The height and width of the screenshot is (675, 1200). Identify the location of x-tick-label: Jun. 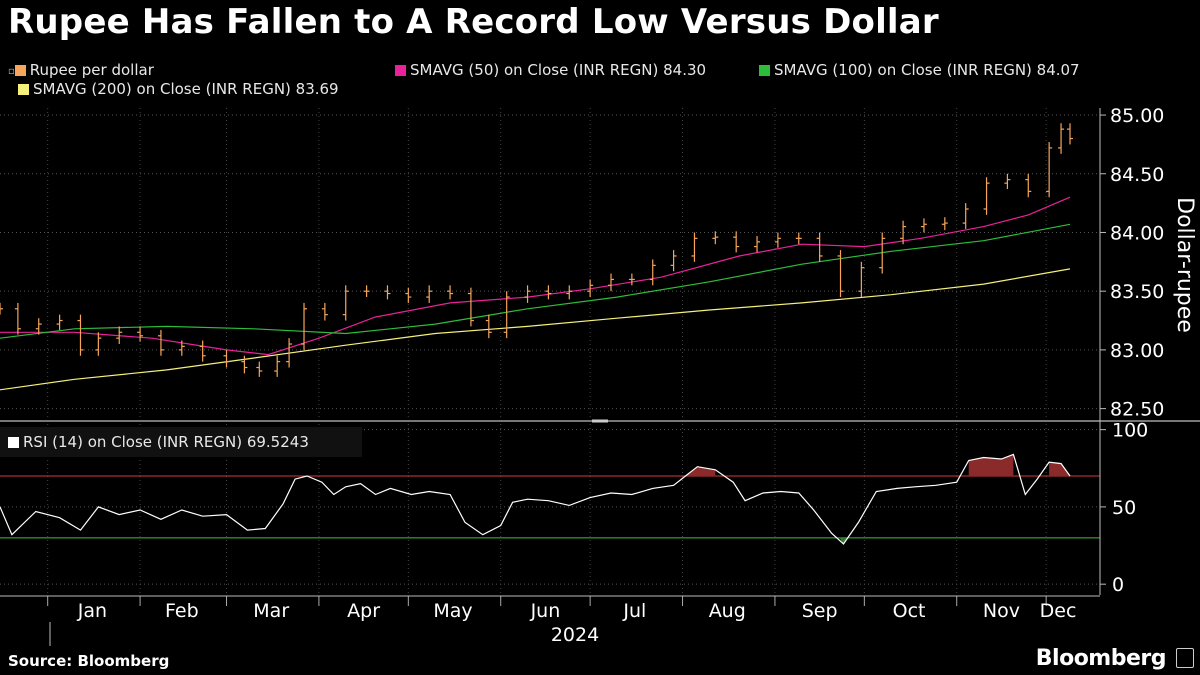
(545, 611).